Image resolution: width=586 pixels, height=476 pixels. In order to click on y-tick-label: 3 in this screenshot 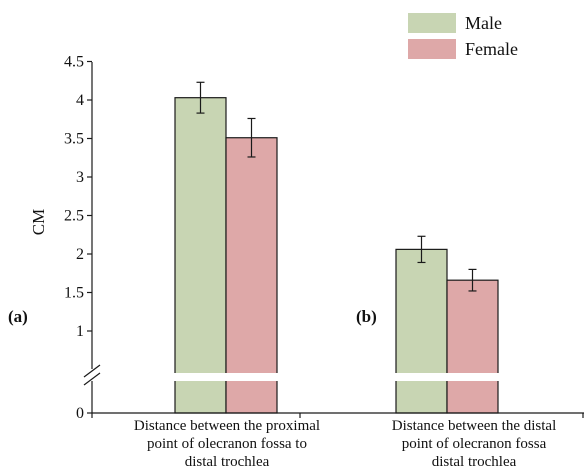, I will do `click(80, 177)`.